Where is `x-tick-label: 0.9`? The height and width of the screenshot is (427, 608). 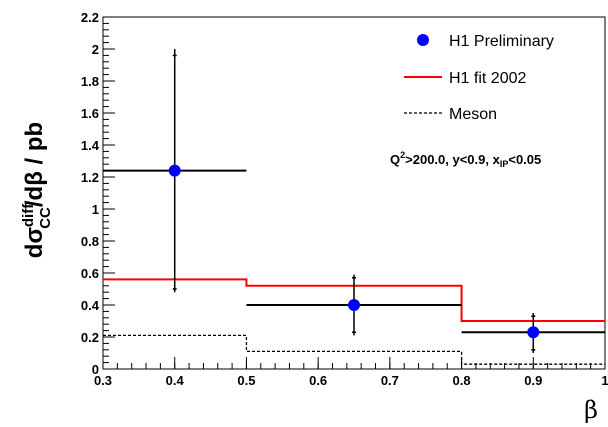
x-tick-label: 0.9 is located at coordinates (533, 380).